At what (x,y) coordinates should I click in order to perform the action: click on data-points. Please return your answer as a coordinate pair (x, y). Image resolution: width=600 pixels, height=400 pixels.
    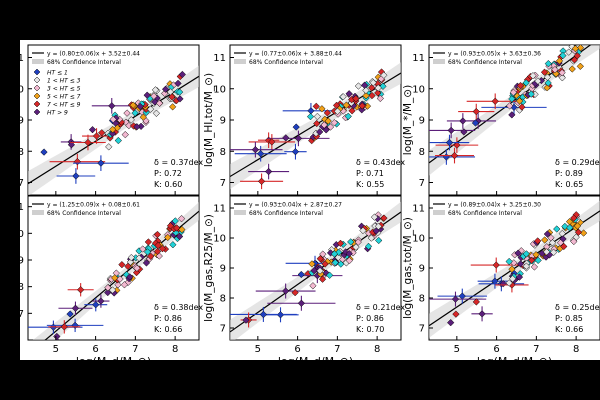
    Looking at the image, I should click on (507, 105).